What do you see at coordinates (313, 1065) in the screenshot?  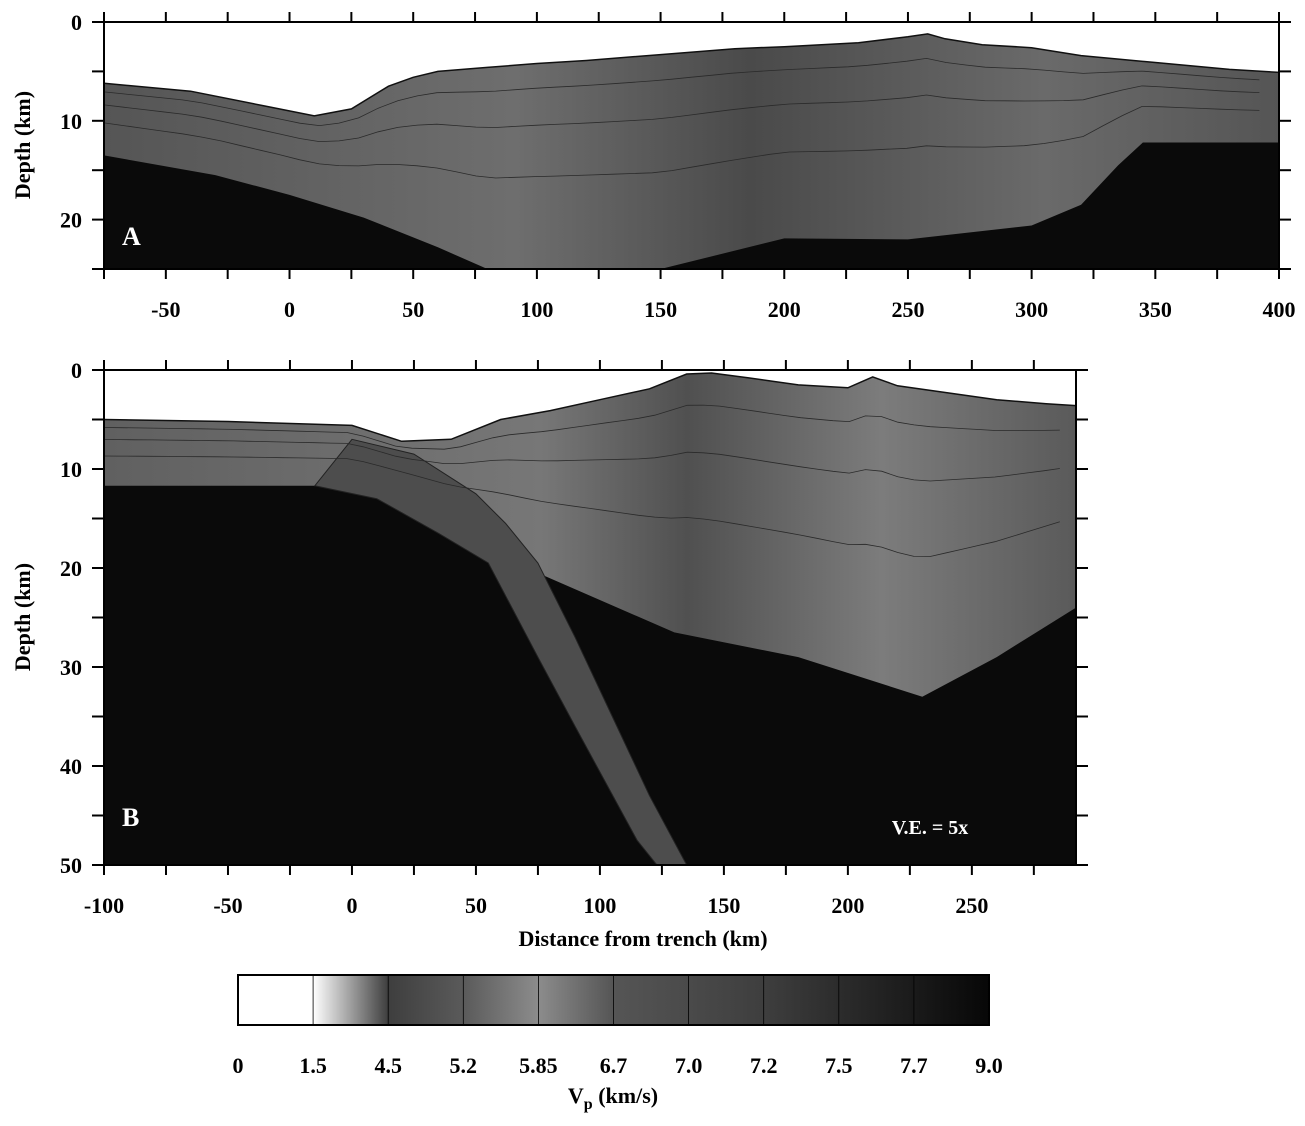 I see `colorbar-tick-label: 1.5` at bounding box center [313, 1065].